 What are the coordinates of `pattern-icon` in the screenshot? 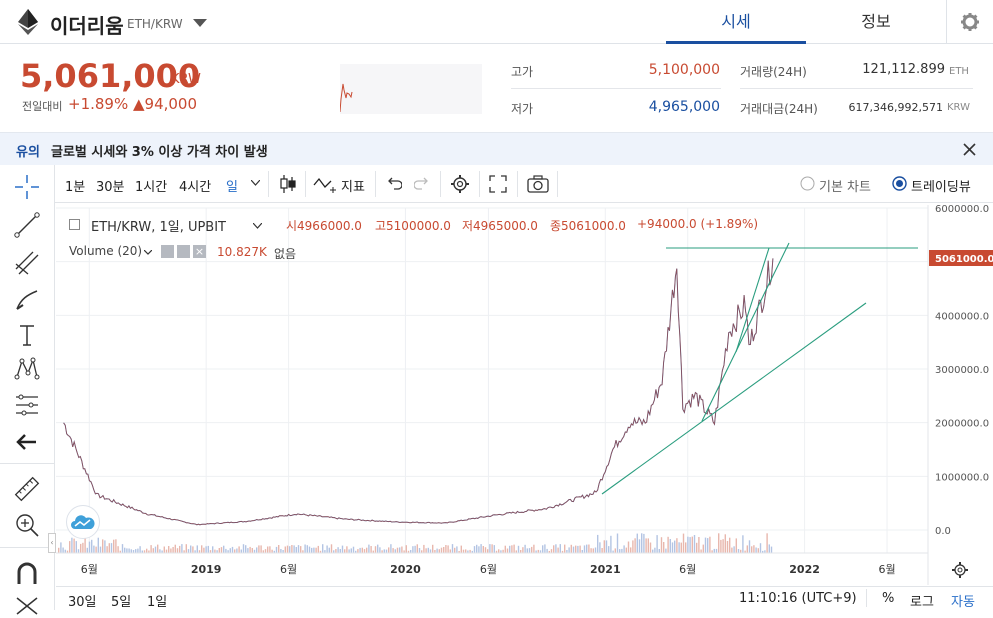 It's located at (27, 369).